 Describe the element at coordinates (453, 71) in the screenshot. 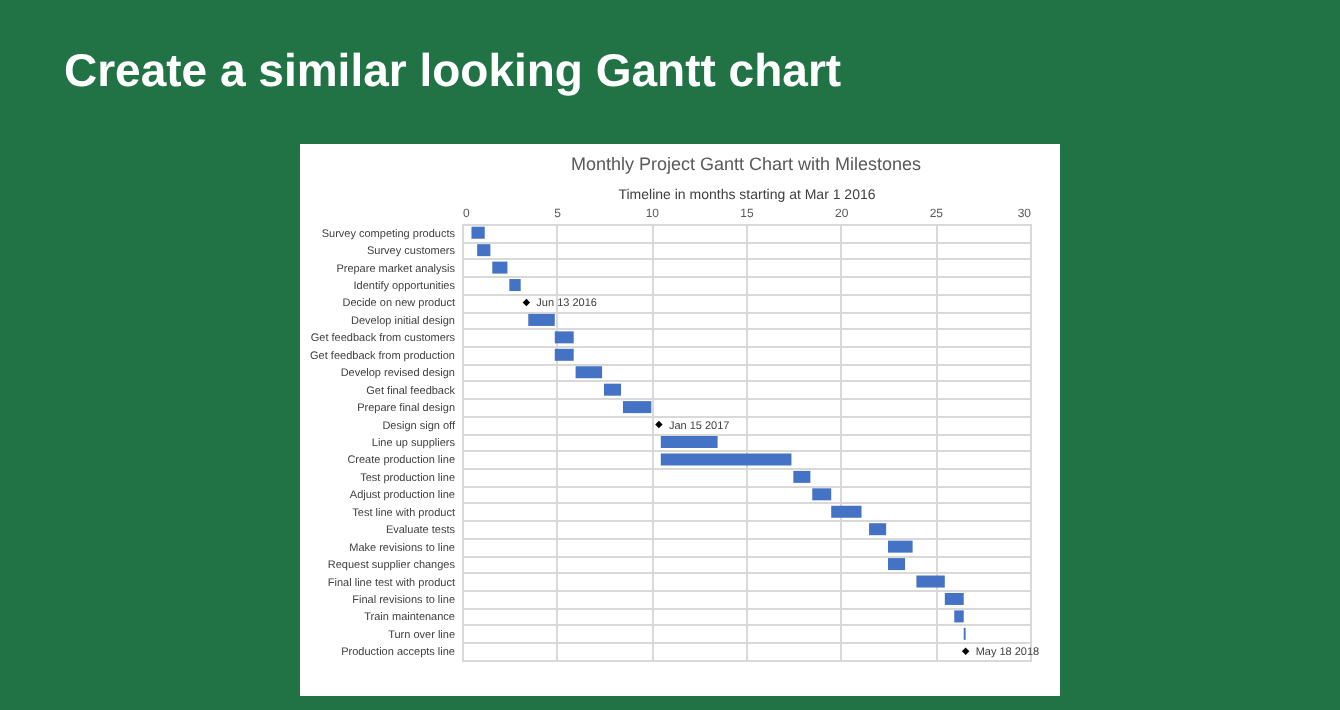

I see `chart-title: Create a similar looking Gantt chart` at that location.